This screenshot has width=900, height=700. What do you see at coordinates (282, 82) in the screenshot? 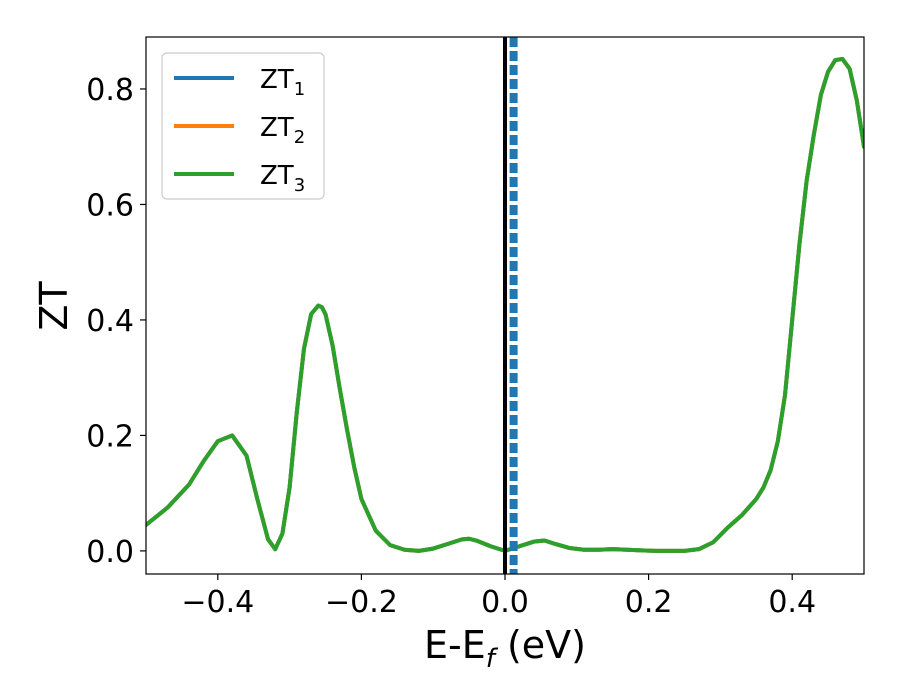
I see `legend-label-1: ZT1` at bounding box center [282, 82].